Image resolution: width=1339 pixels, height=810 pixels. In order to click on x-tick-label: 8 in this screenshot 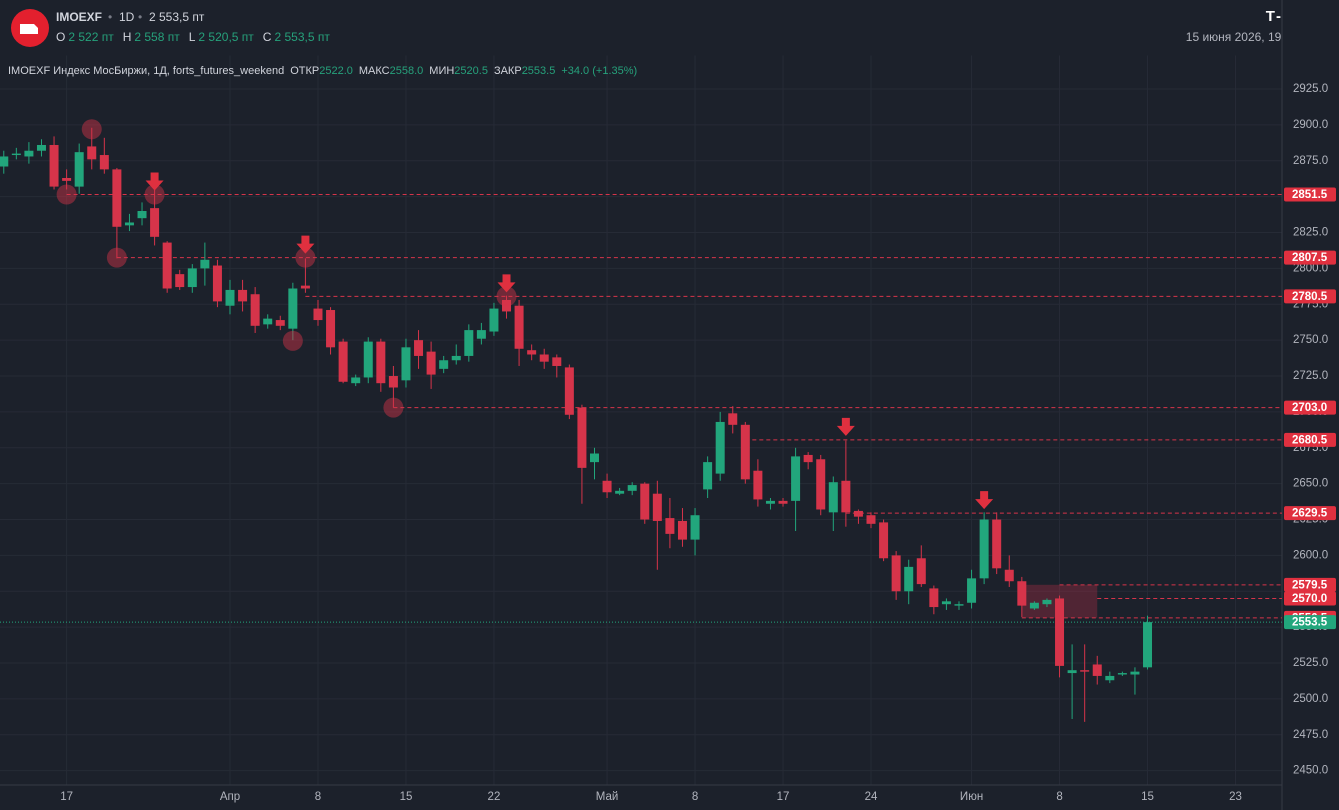, I will do `click(1059, 797)`.